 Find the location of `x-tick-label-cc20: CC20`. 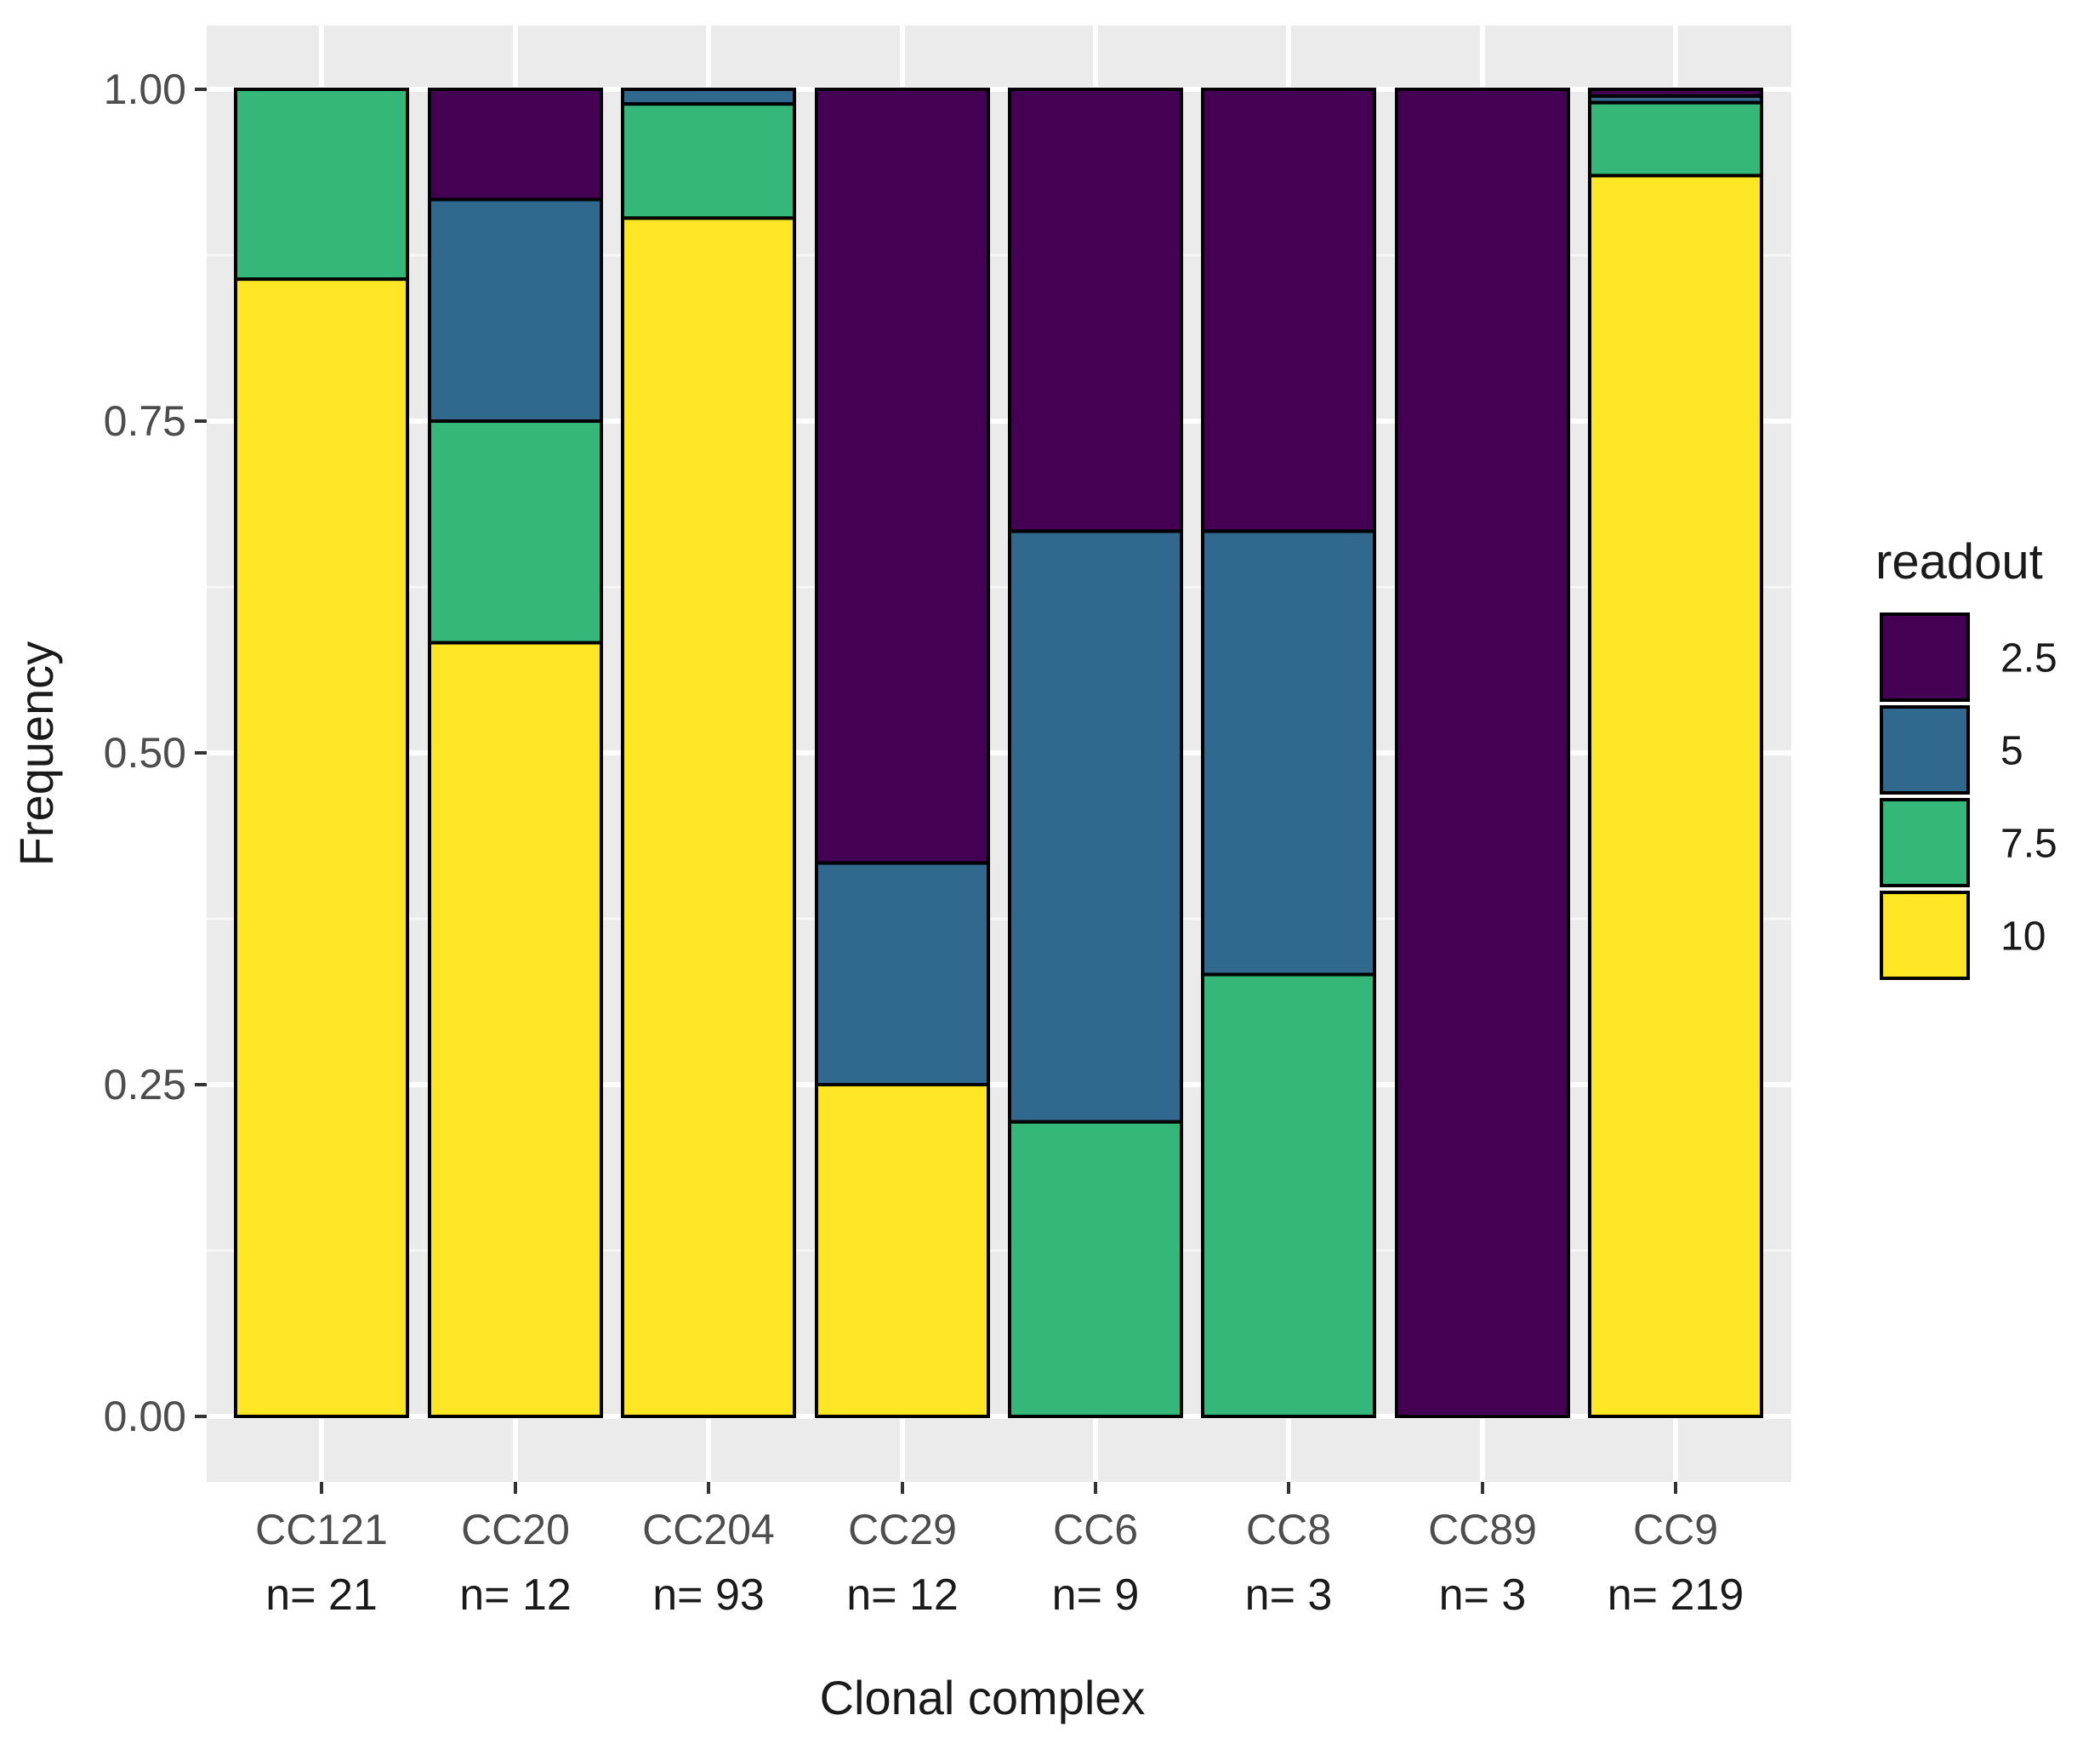

x-tick-label-cc20: CC20 is located at coordinates (515, 1529).